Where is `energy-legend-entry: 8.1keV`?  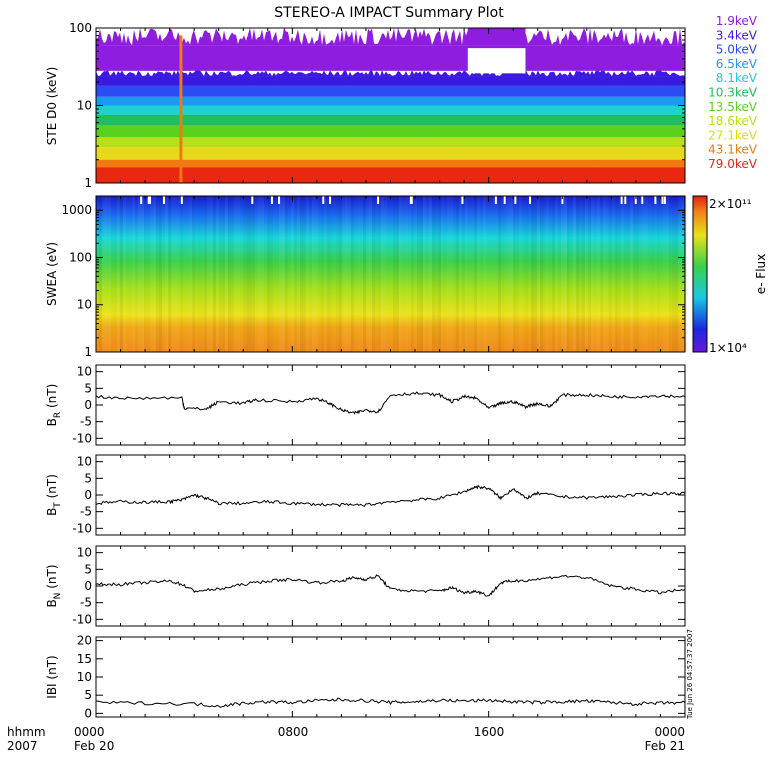 energy-legend-entry: 8.1keV is located at coordinates (737, 78).